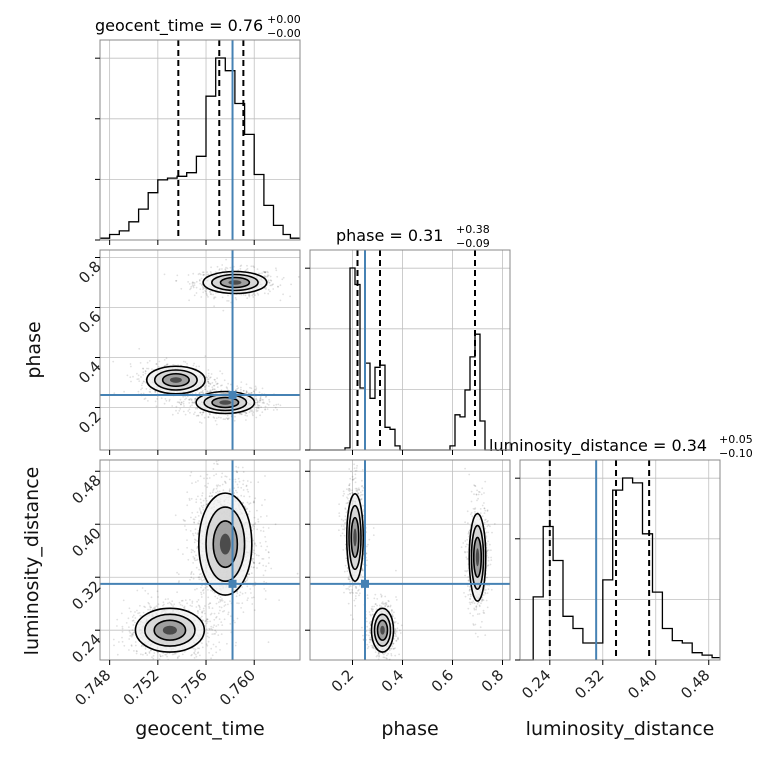 The image size is (760, 760). Describe the element at coordinates (408, 352) in the screenshot. I see `histogram-phase` at that location.